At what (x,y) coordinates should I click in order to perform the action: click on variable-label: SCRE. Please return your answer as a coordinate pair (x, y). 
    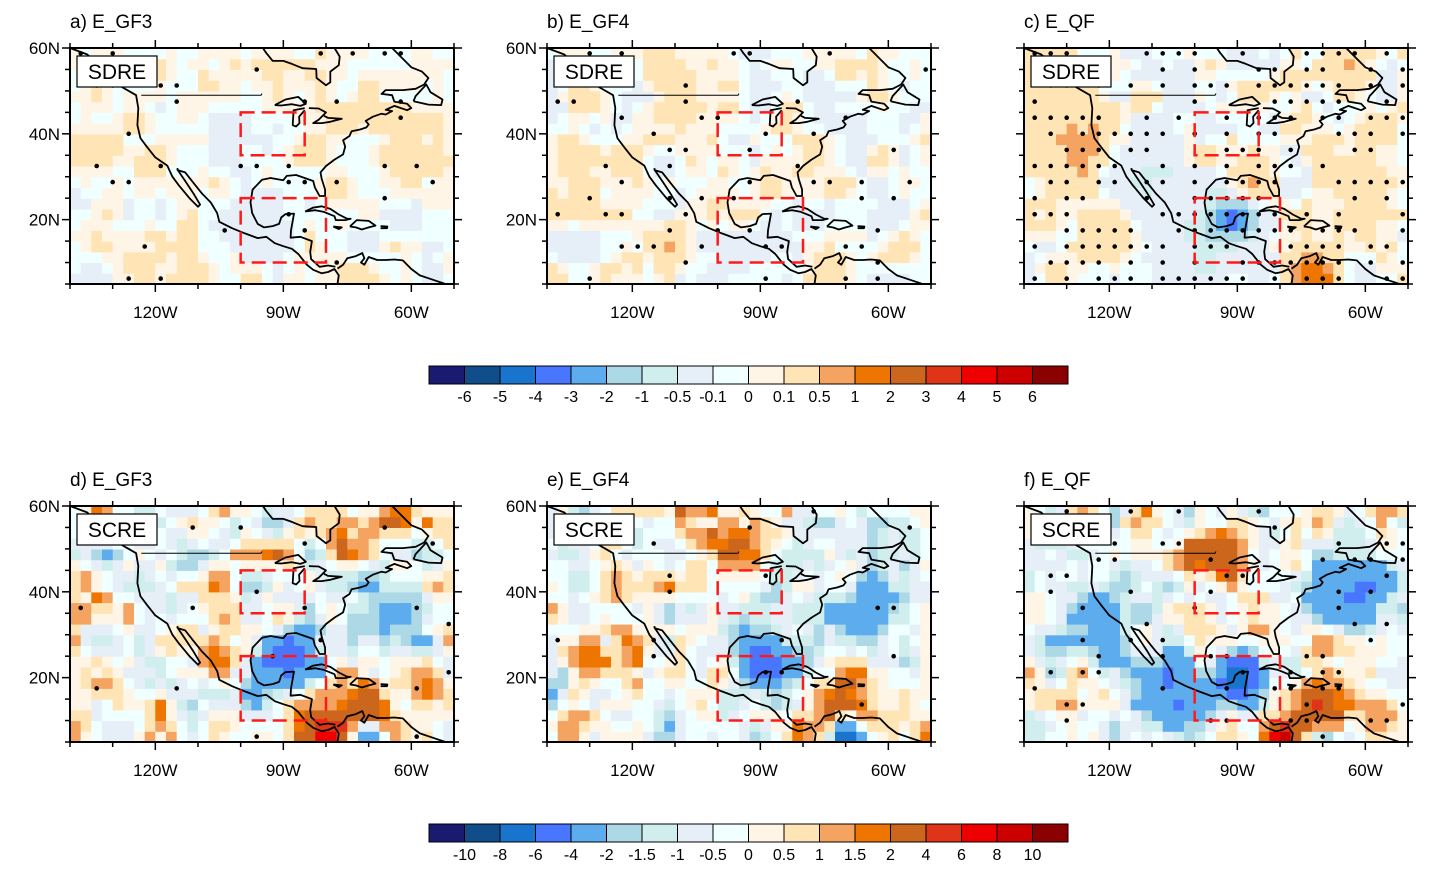
    Looking at the image, I should click on (594, 529).